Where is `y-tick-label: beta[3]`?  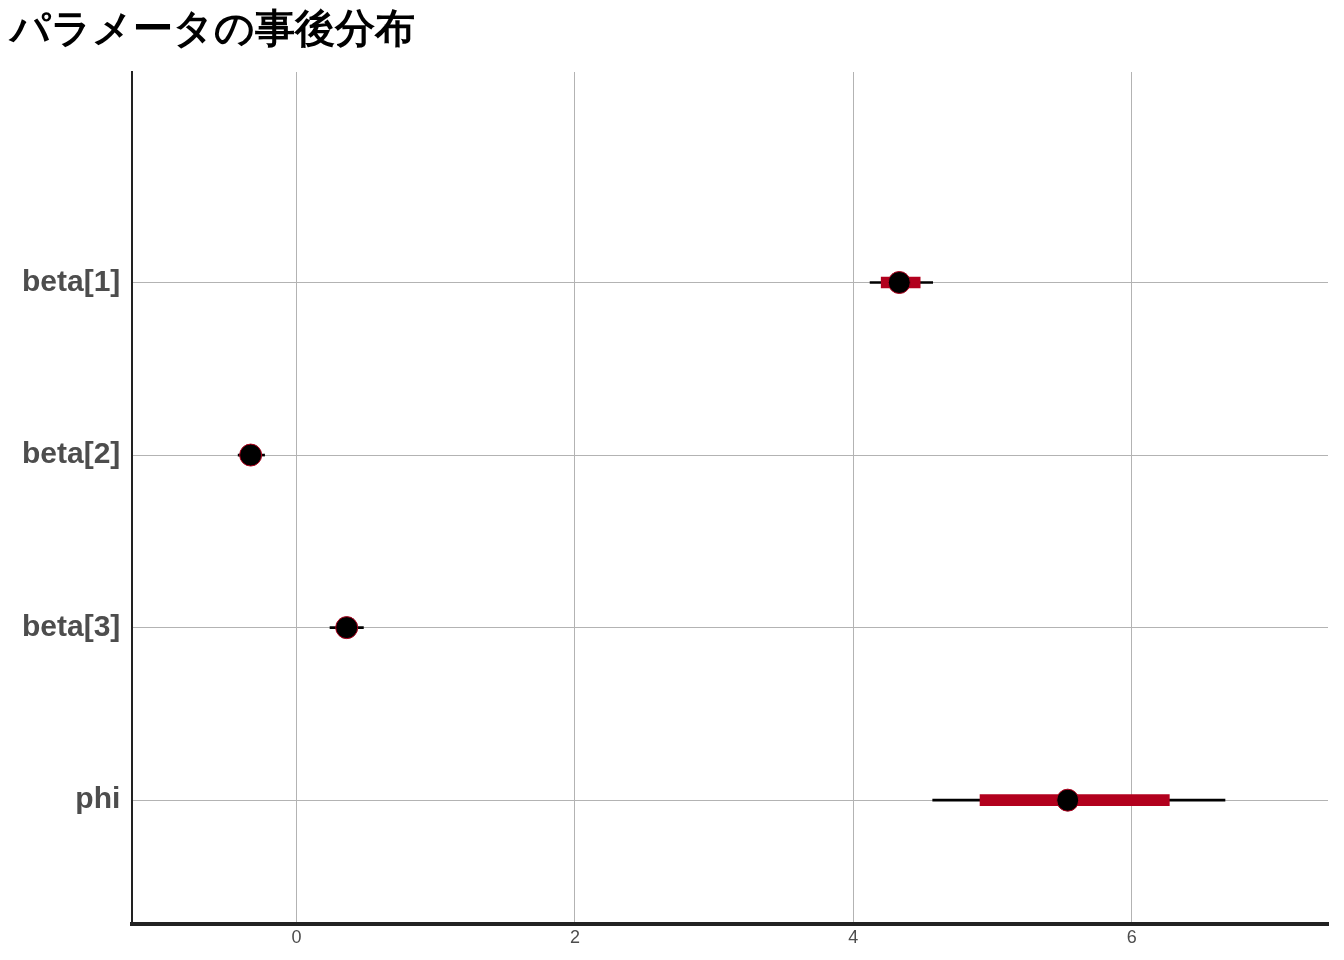 y-tick-label: beta[3] is located at coordinates (71, 625).